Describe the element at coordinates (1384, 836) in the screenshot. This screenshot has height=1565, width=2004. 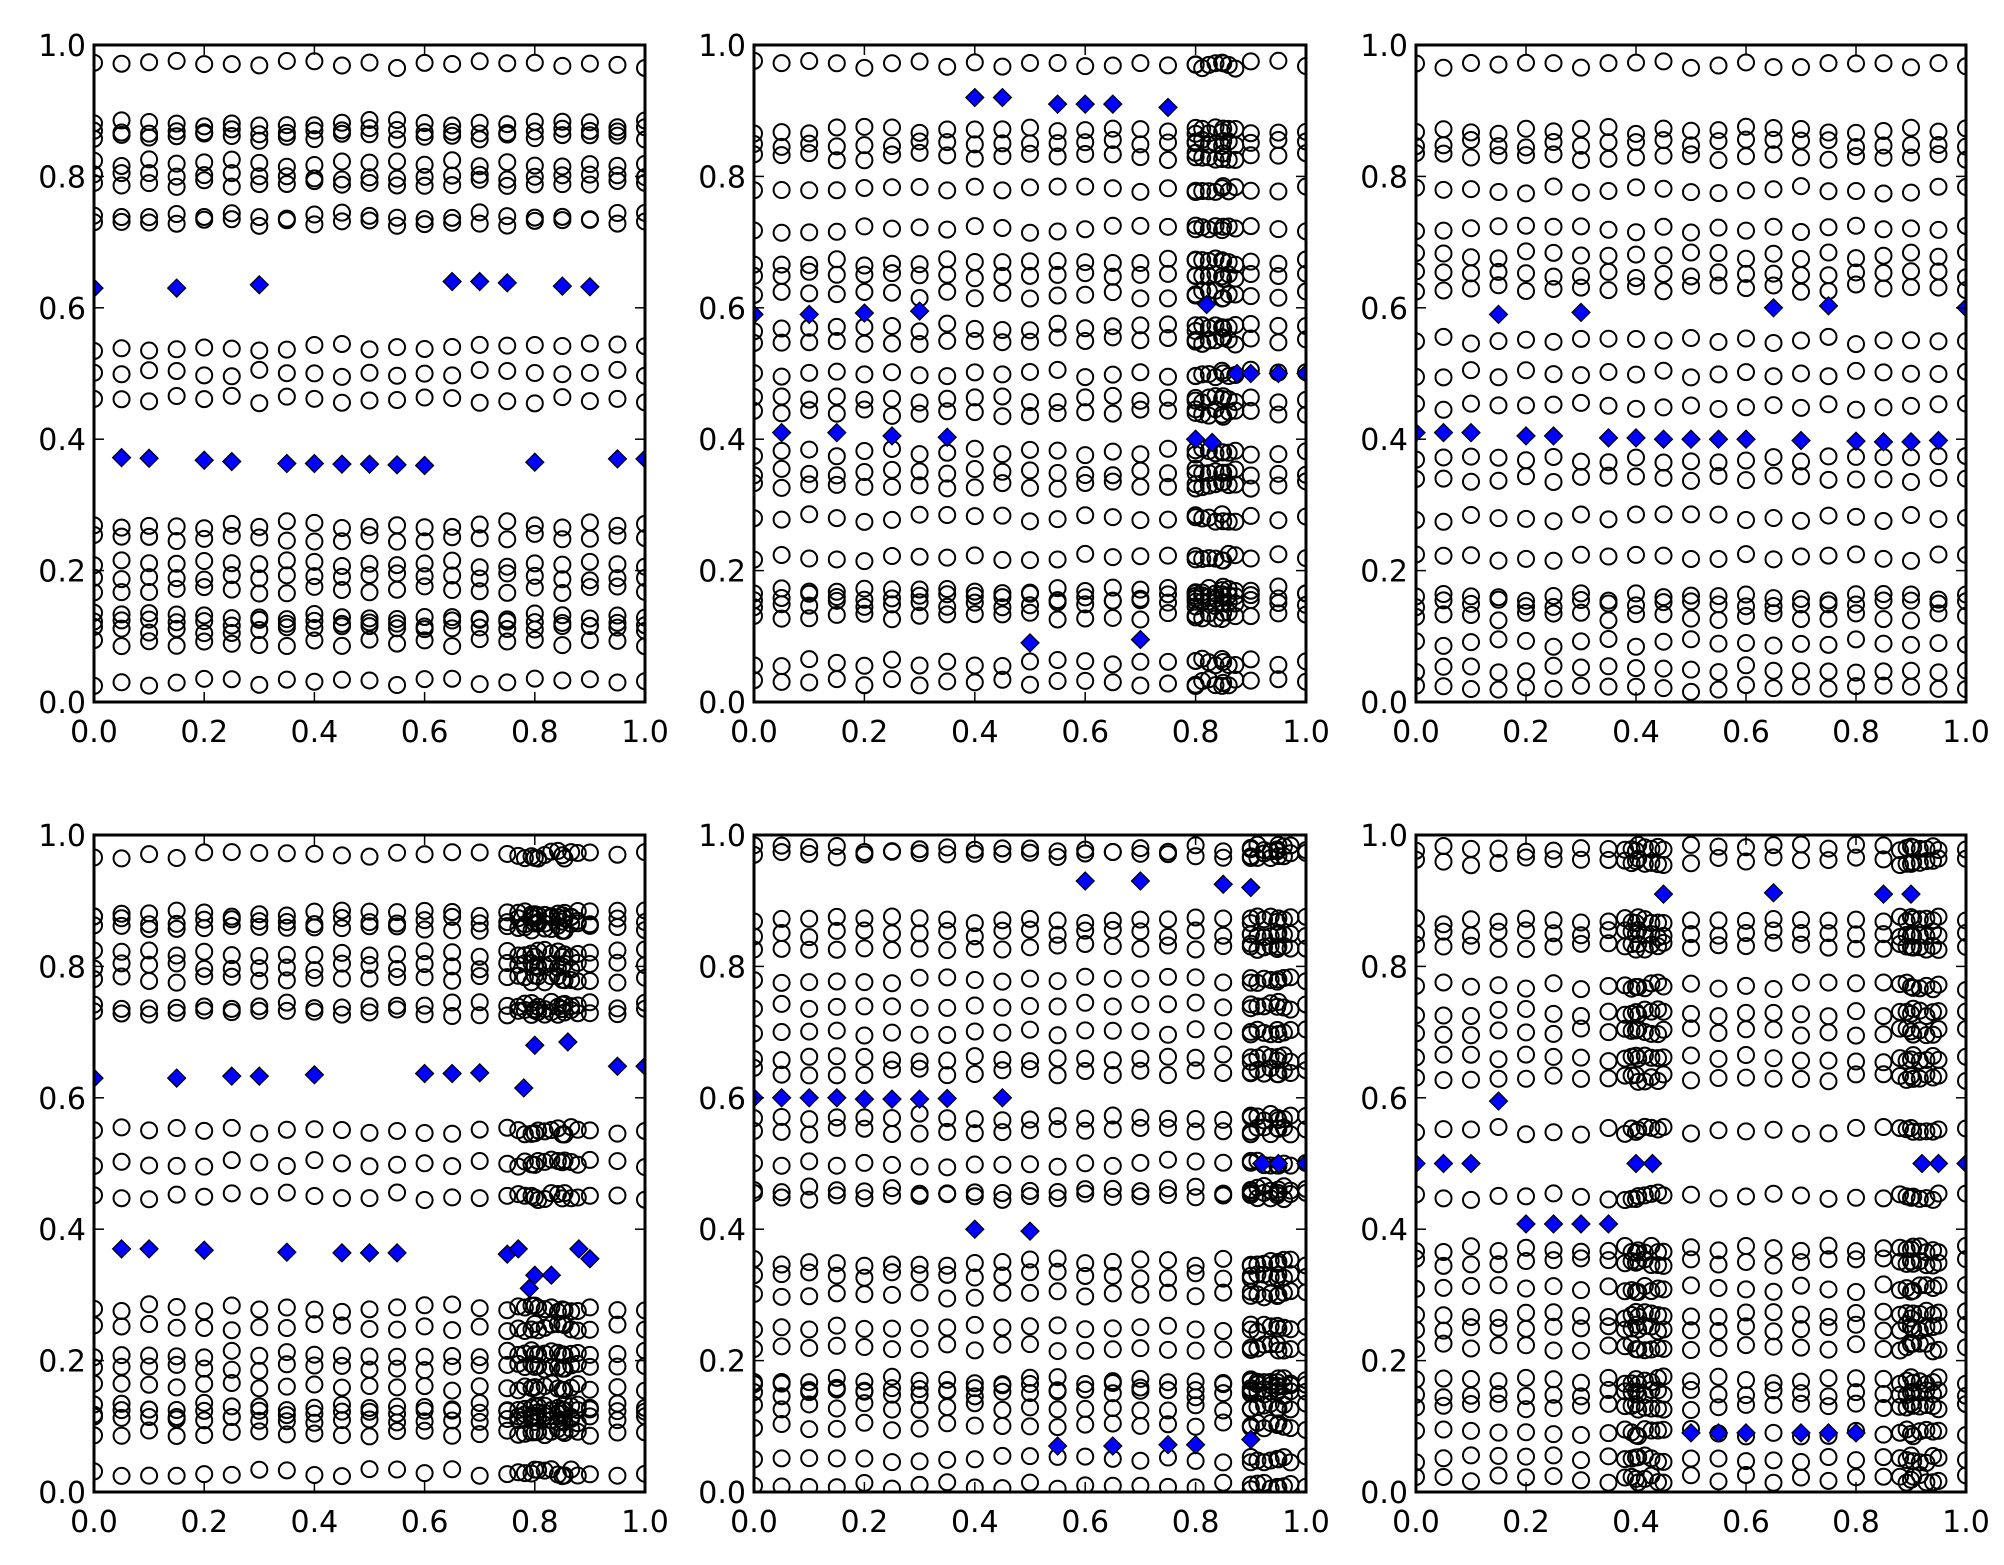
I see `y-tick-label: 1.0` at that location.